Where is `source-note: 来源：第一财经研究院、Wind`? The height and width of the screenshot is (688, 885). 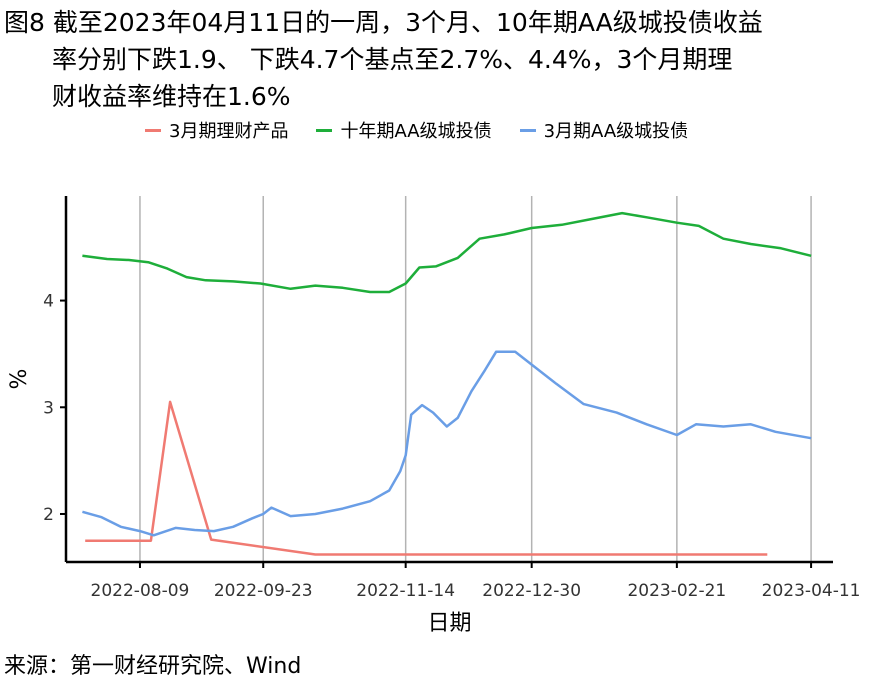
source-note: 来源：第一财经研究院、Wind is located at coordinates (153, 666).